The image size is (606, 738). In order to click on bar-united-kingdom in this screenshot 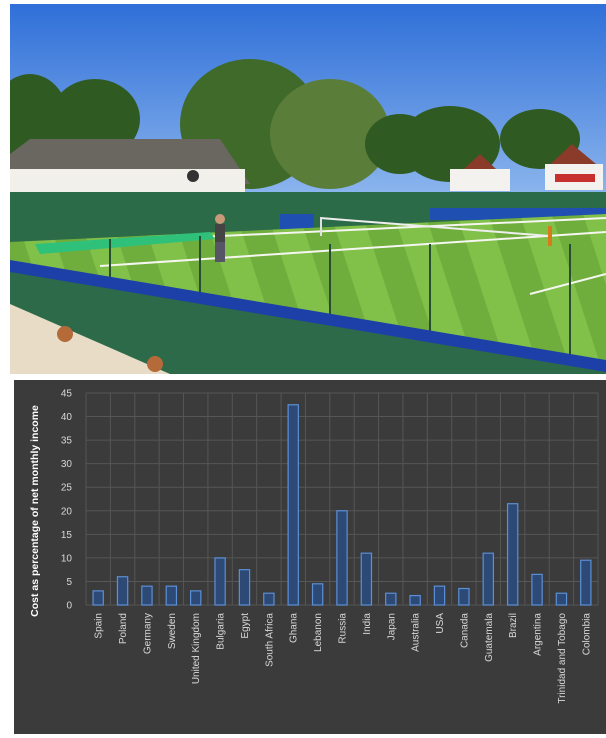, I will do `click(195, 598)`.